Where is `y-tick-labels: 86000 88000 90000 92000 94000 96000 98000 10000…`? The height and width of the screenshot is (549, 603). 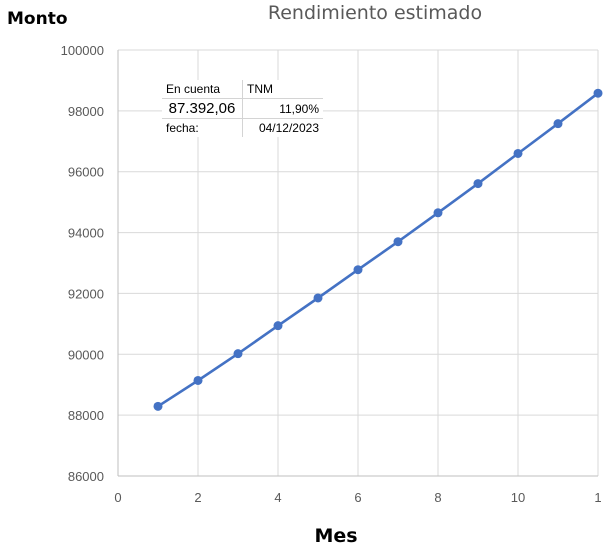 y-tick-labels: 86000 88000 90000 92000 94000 96000 98000 10000… is located at coordinates (82, 263).